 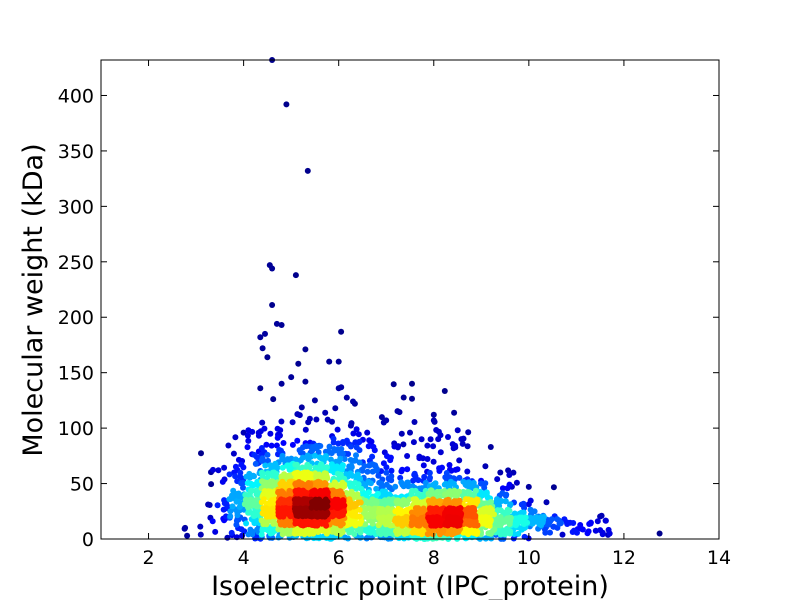 What do you see at coordinates (76, 318) in the screenshot?
I see `y-tick-label: 200` at bounding box center [76, 318].